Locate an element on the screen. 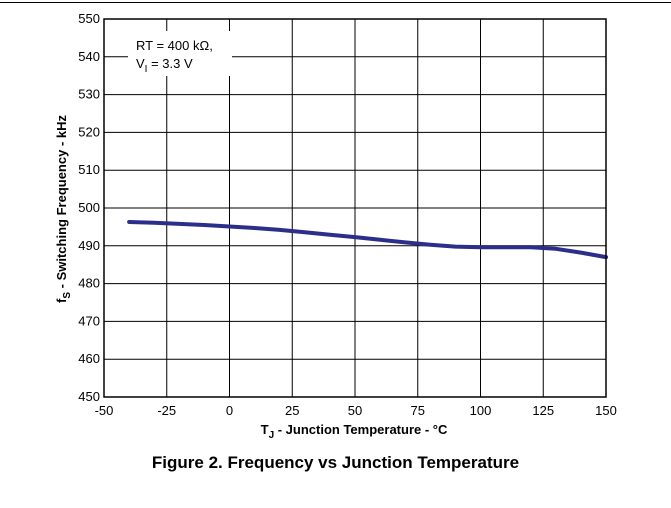 The image size is (671, 508). annotation-box is located at coordinates (180, 53).